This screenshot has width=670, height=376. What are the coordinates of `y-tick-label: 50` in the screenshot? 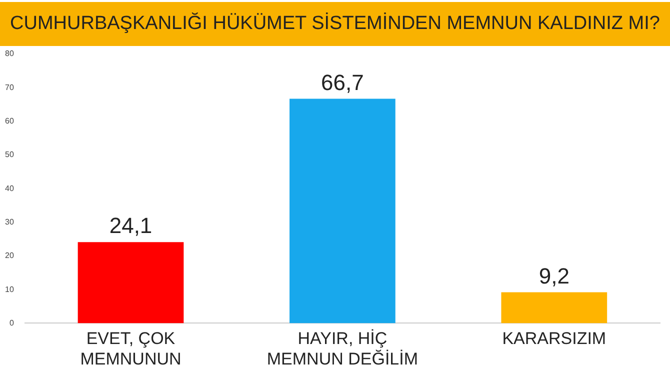 It's located at (9, 155).